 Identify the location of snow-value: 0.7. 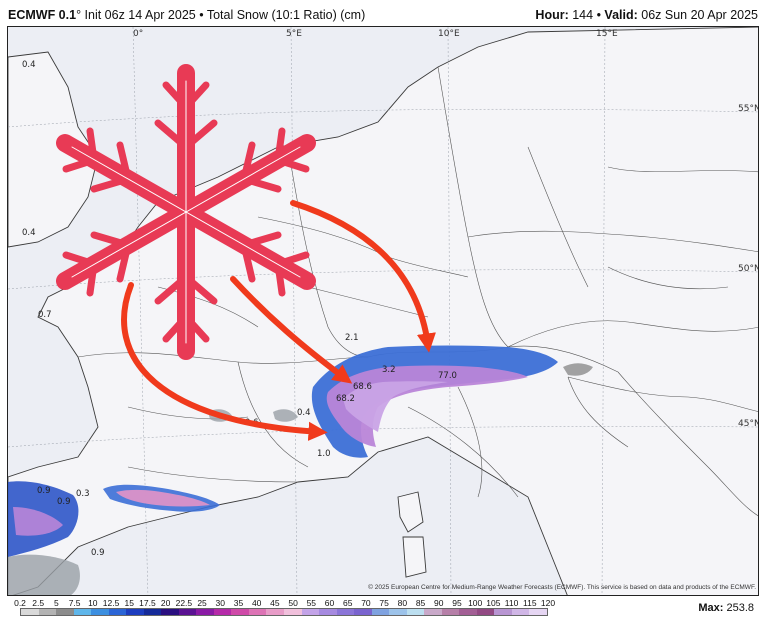
(45, 315).